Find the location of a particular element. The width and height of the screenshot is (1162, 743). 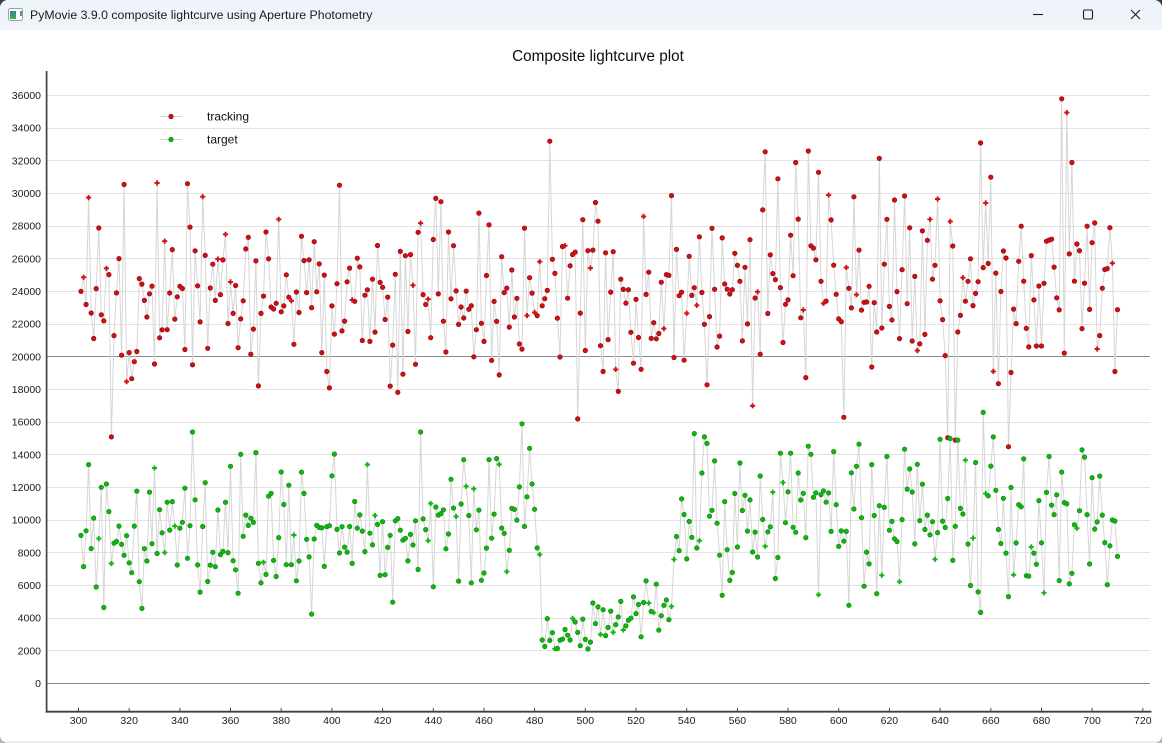

svg-text: 28000 is located at coordinates (26, 227).